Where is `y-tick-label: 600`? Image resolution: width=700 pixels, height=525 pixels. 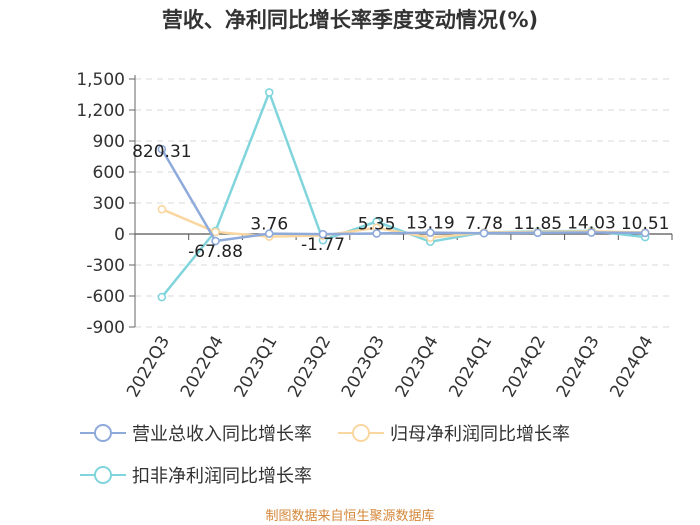
y-tick-label: 600 is located at coordinates (109, 173).